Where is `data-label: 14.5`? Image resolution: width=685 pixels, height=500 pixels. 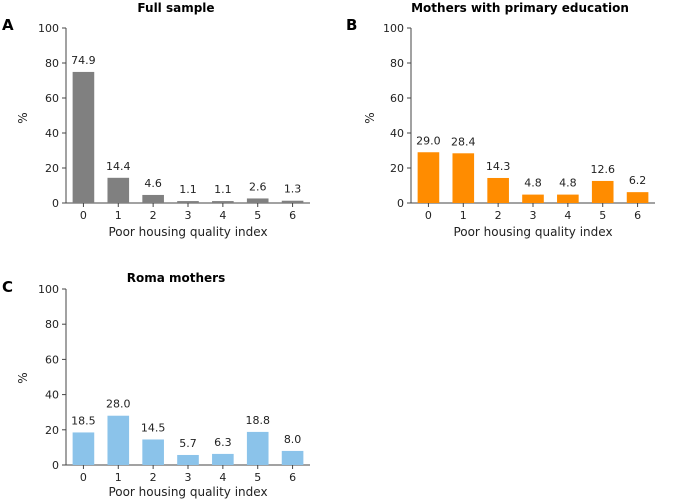
data-label: 14.5 is located at coordinates (153, 427).